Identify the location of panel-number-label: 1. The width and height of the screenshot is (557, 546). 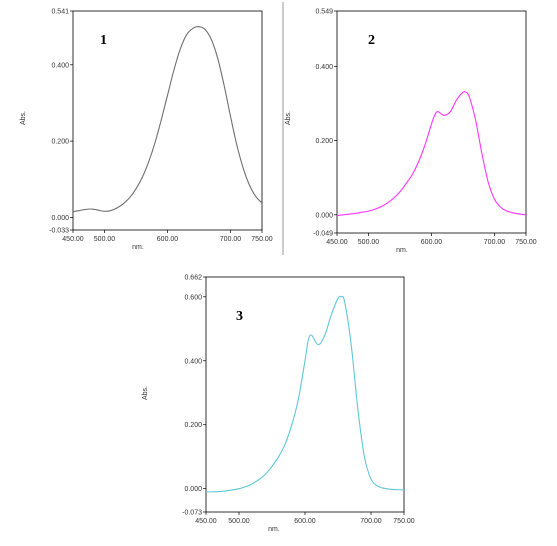
(103, 40).